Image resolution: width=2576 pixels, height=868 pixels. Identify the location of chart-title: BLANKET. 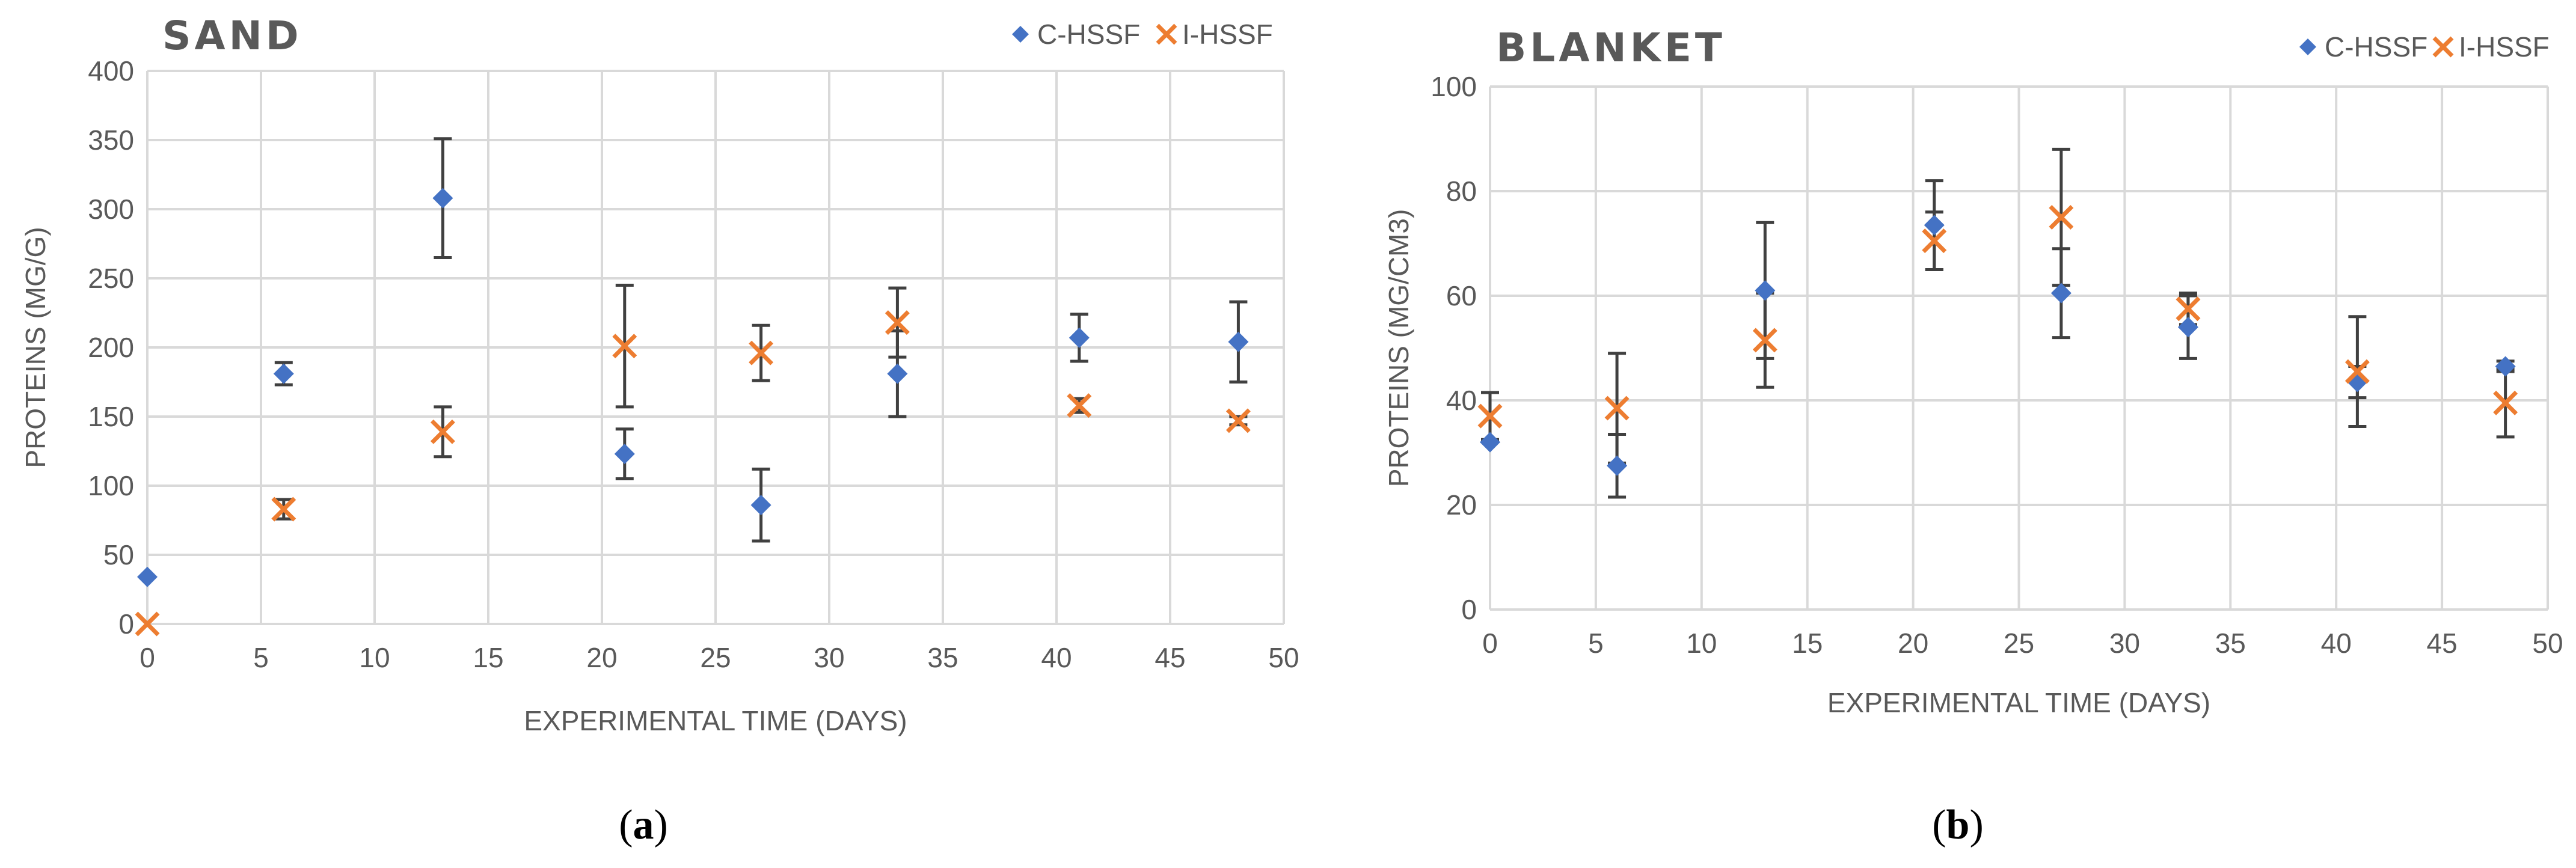
(1611, 48).